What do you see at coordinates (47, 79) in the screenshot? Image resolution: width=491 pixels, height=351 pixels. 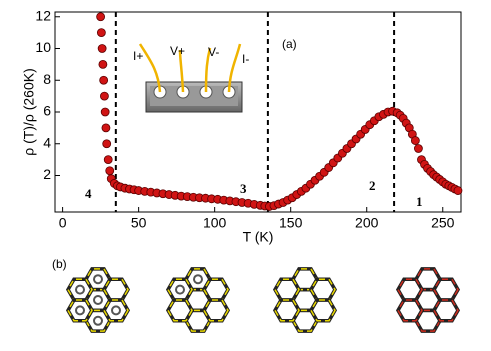 I see `y-tick-label: 8` at bounding box center [47, 79].